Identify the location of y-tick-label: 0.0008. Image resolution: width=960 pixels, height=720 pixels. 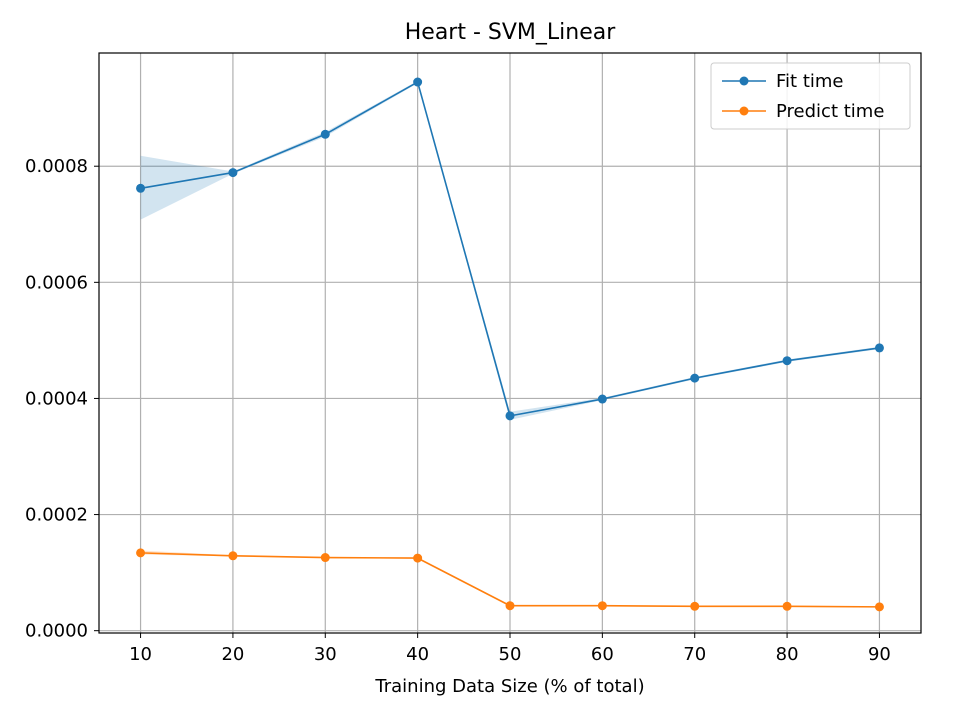
(56, 166).